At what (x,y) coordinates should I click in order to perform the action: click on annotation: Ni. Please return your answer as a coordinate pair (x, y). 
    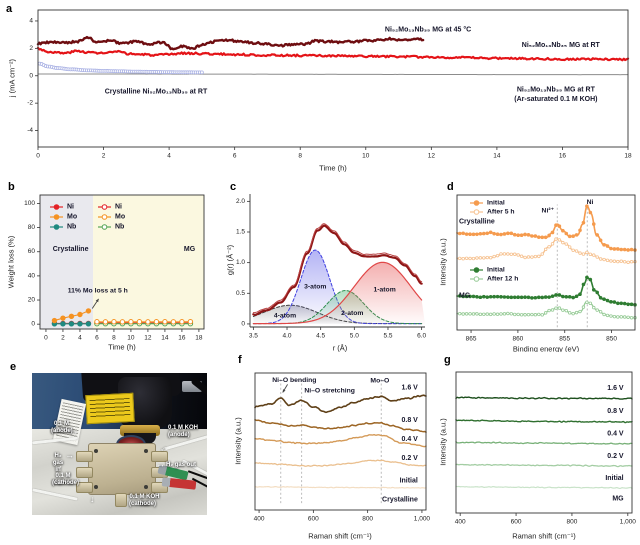
    Looking at the image, I should click on (590, 202).